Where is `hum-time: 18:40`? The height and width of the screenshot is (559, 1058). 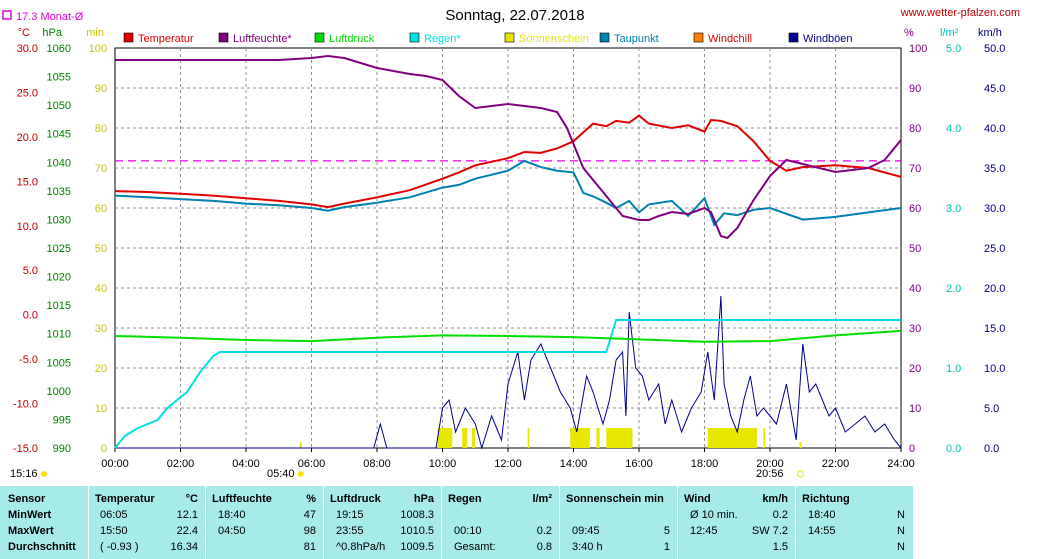 hum-time: 18:40 is located at coordinates (232, 515).